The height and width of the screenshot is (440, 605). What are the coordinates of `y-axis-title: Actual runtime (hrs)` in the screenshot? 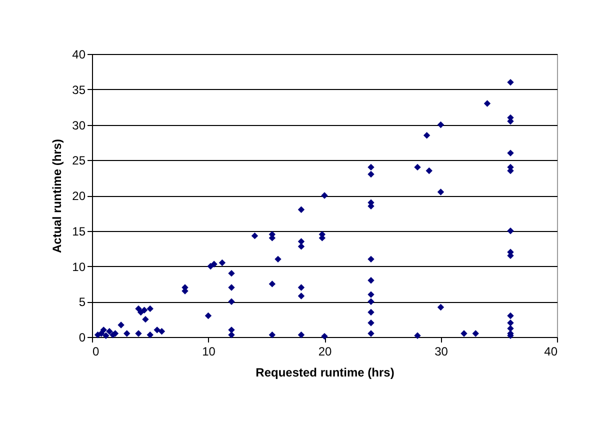 It's located at (57, 196).